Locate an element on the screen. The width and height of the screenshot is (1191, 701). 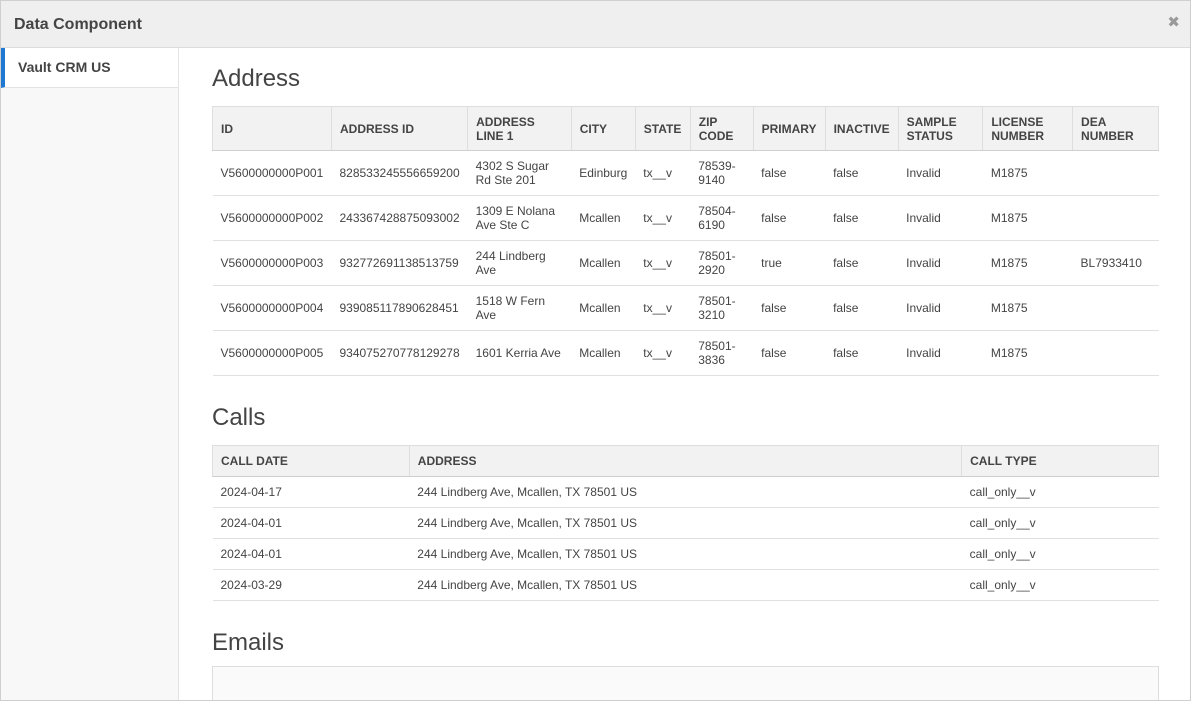
column-header: ZIP CODE is located at coordinates (721, 128).